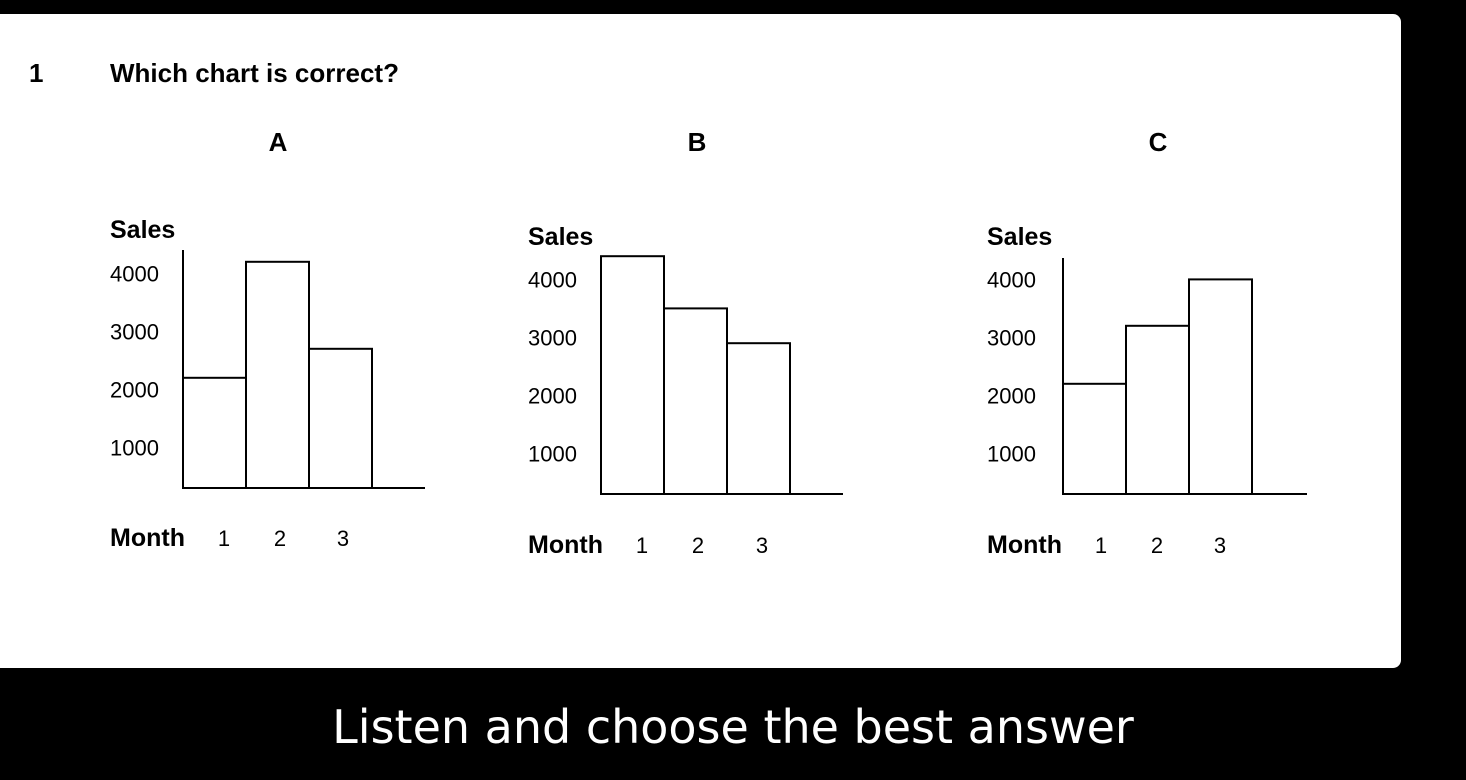  I want to click on chart-title: C, so click(1158, 142).